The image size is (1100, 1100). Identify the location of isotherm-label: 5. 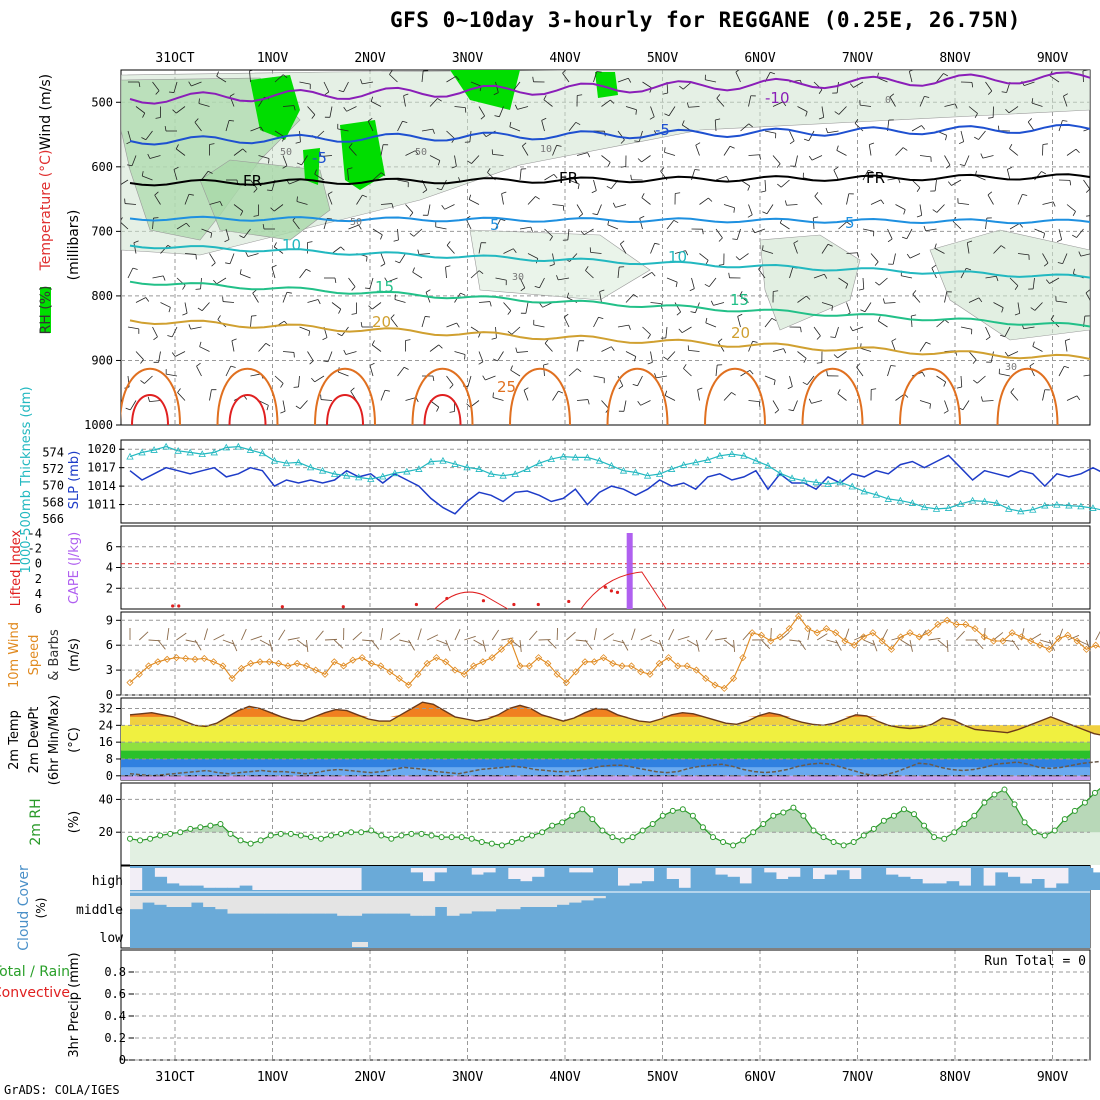
(495, 225).